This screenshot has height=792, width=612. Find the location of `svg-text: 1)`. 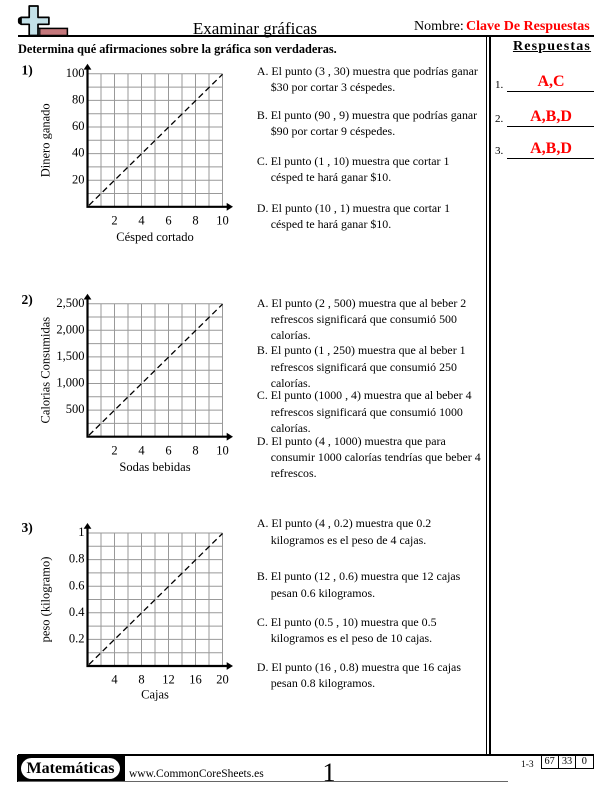

svg-text: 1) is located at coordinates (27, 69).